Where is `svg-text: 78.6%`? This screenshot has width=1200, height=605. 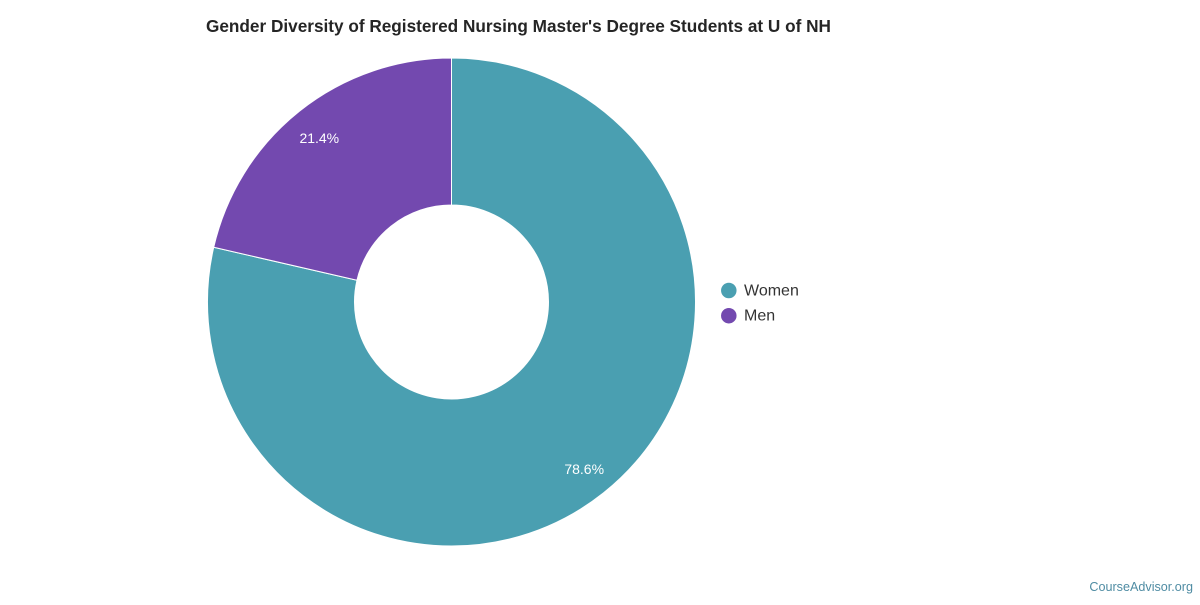 svg-text: 78.6% is located at coordinates (584, 469).